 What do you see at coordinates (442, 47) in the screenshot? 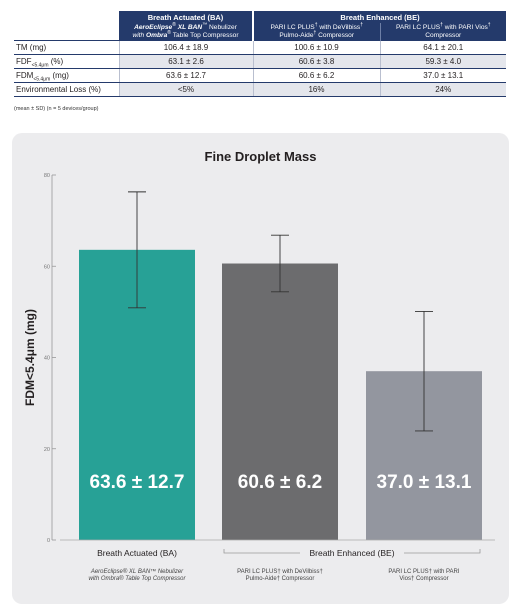
I see `cell-be2: 64.1 ± 20.1` at bounding box center [442, 47].